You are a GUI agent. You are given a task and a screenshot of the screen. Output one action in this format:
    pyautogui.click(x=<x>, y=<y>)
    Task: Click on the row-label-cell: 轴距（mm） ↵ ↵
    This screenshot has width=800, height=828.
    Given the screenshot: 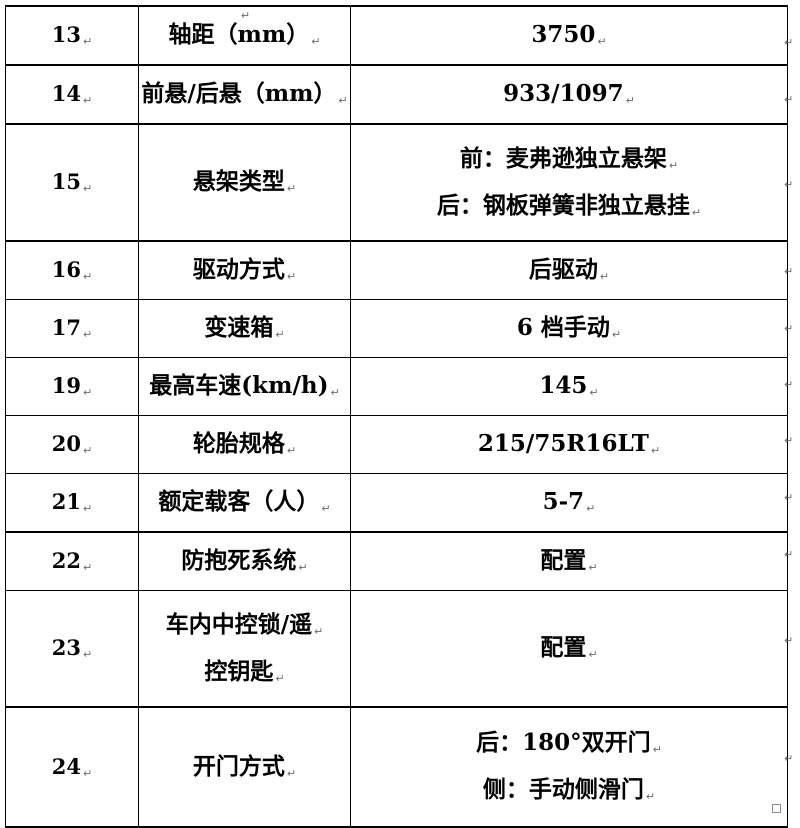 What is the action you would take?
    pyautogui.click(x=244, y=35)
    